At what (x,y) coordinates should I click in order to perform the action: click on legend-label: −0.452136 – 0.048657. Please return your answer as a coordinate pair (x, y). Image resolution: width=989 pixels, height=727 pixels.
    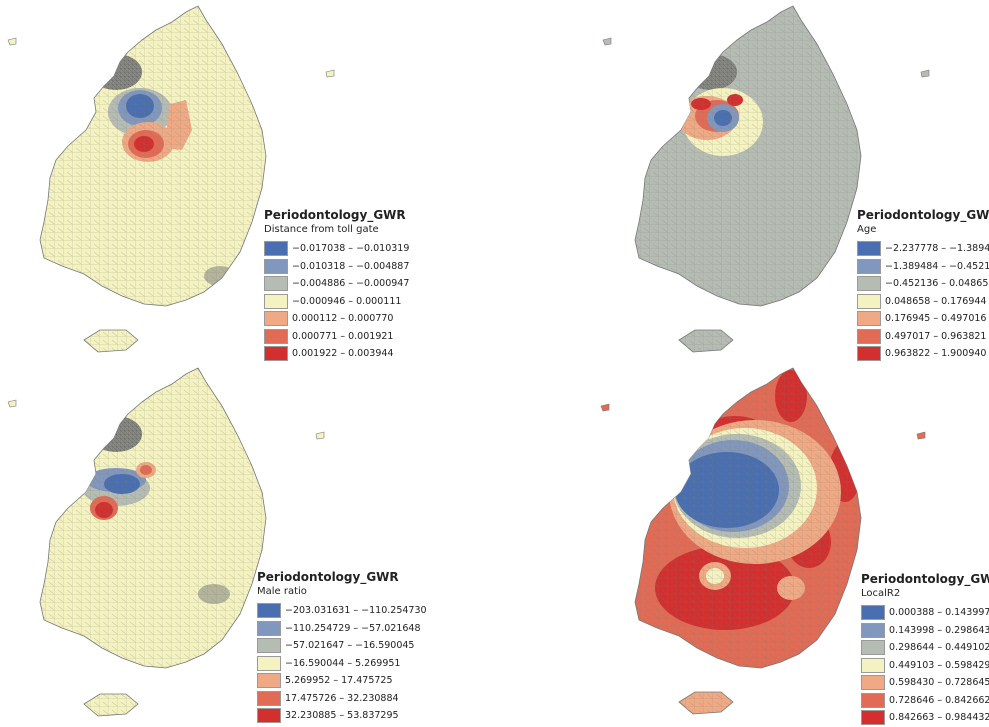
    Looking at the image, I should click on (937, 284).